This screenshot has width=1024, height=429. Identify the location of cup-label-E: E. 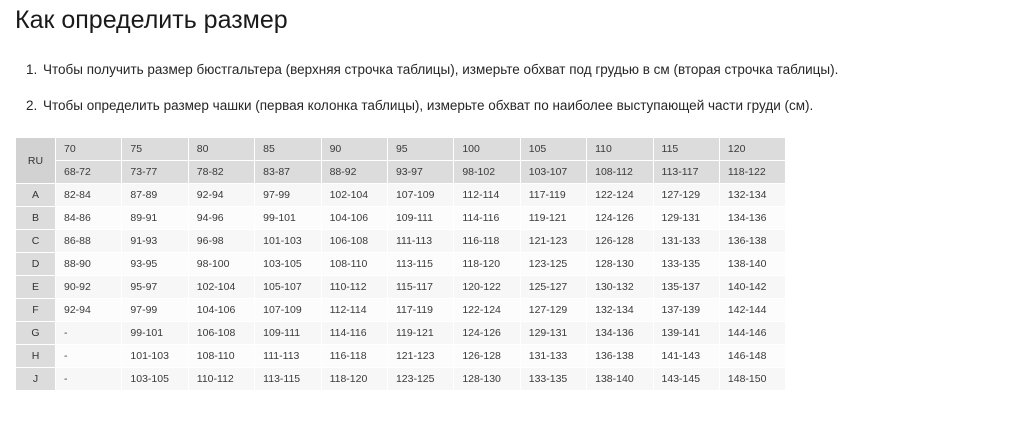
(35, 287).